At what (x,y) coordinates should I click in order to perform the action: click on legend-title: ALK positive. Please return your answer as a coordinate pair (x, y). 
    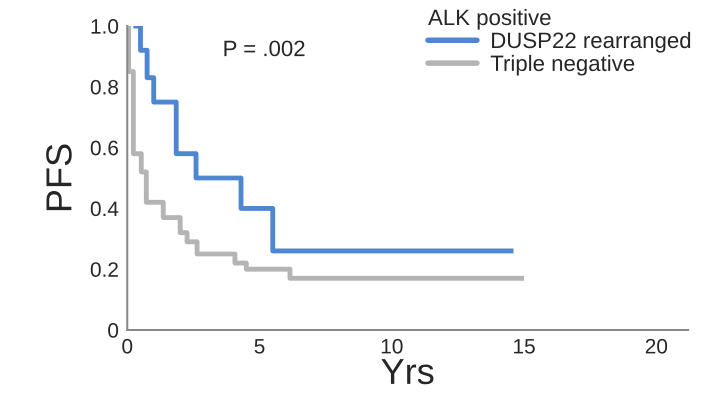
    Looking at the image, I should click on (489, 19).